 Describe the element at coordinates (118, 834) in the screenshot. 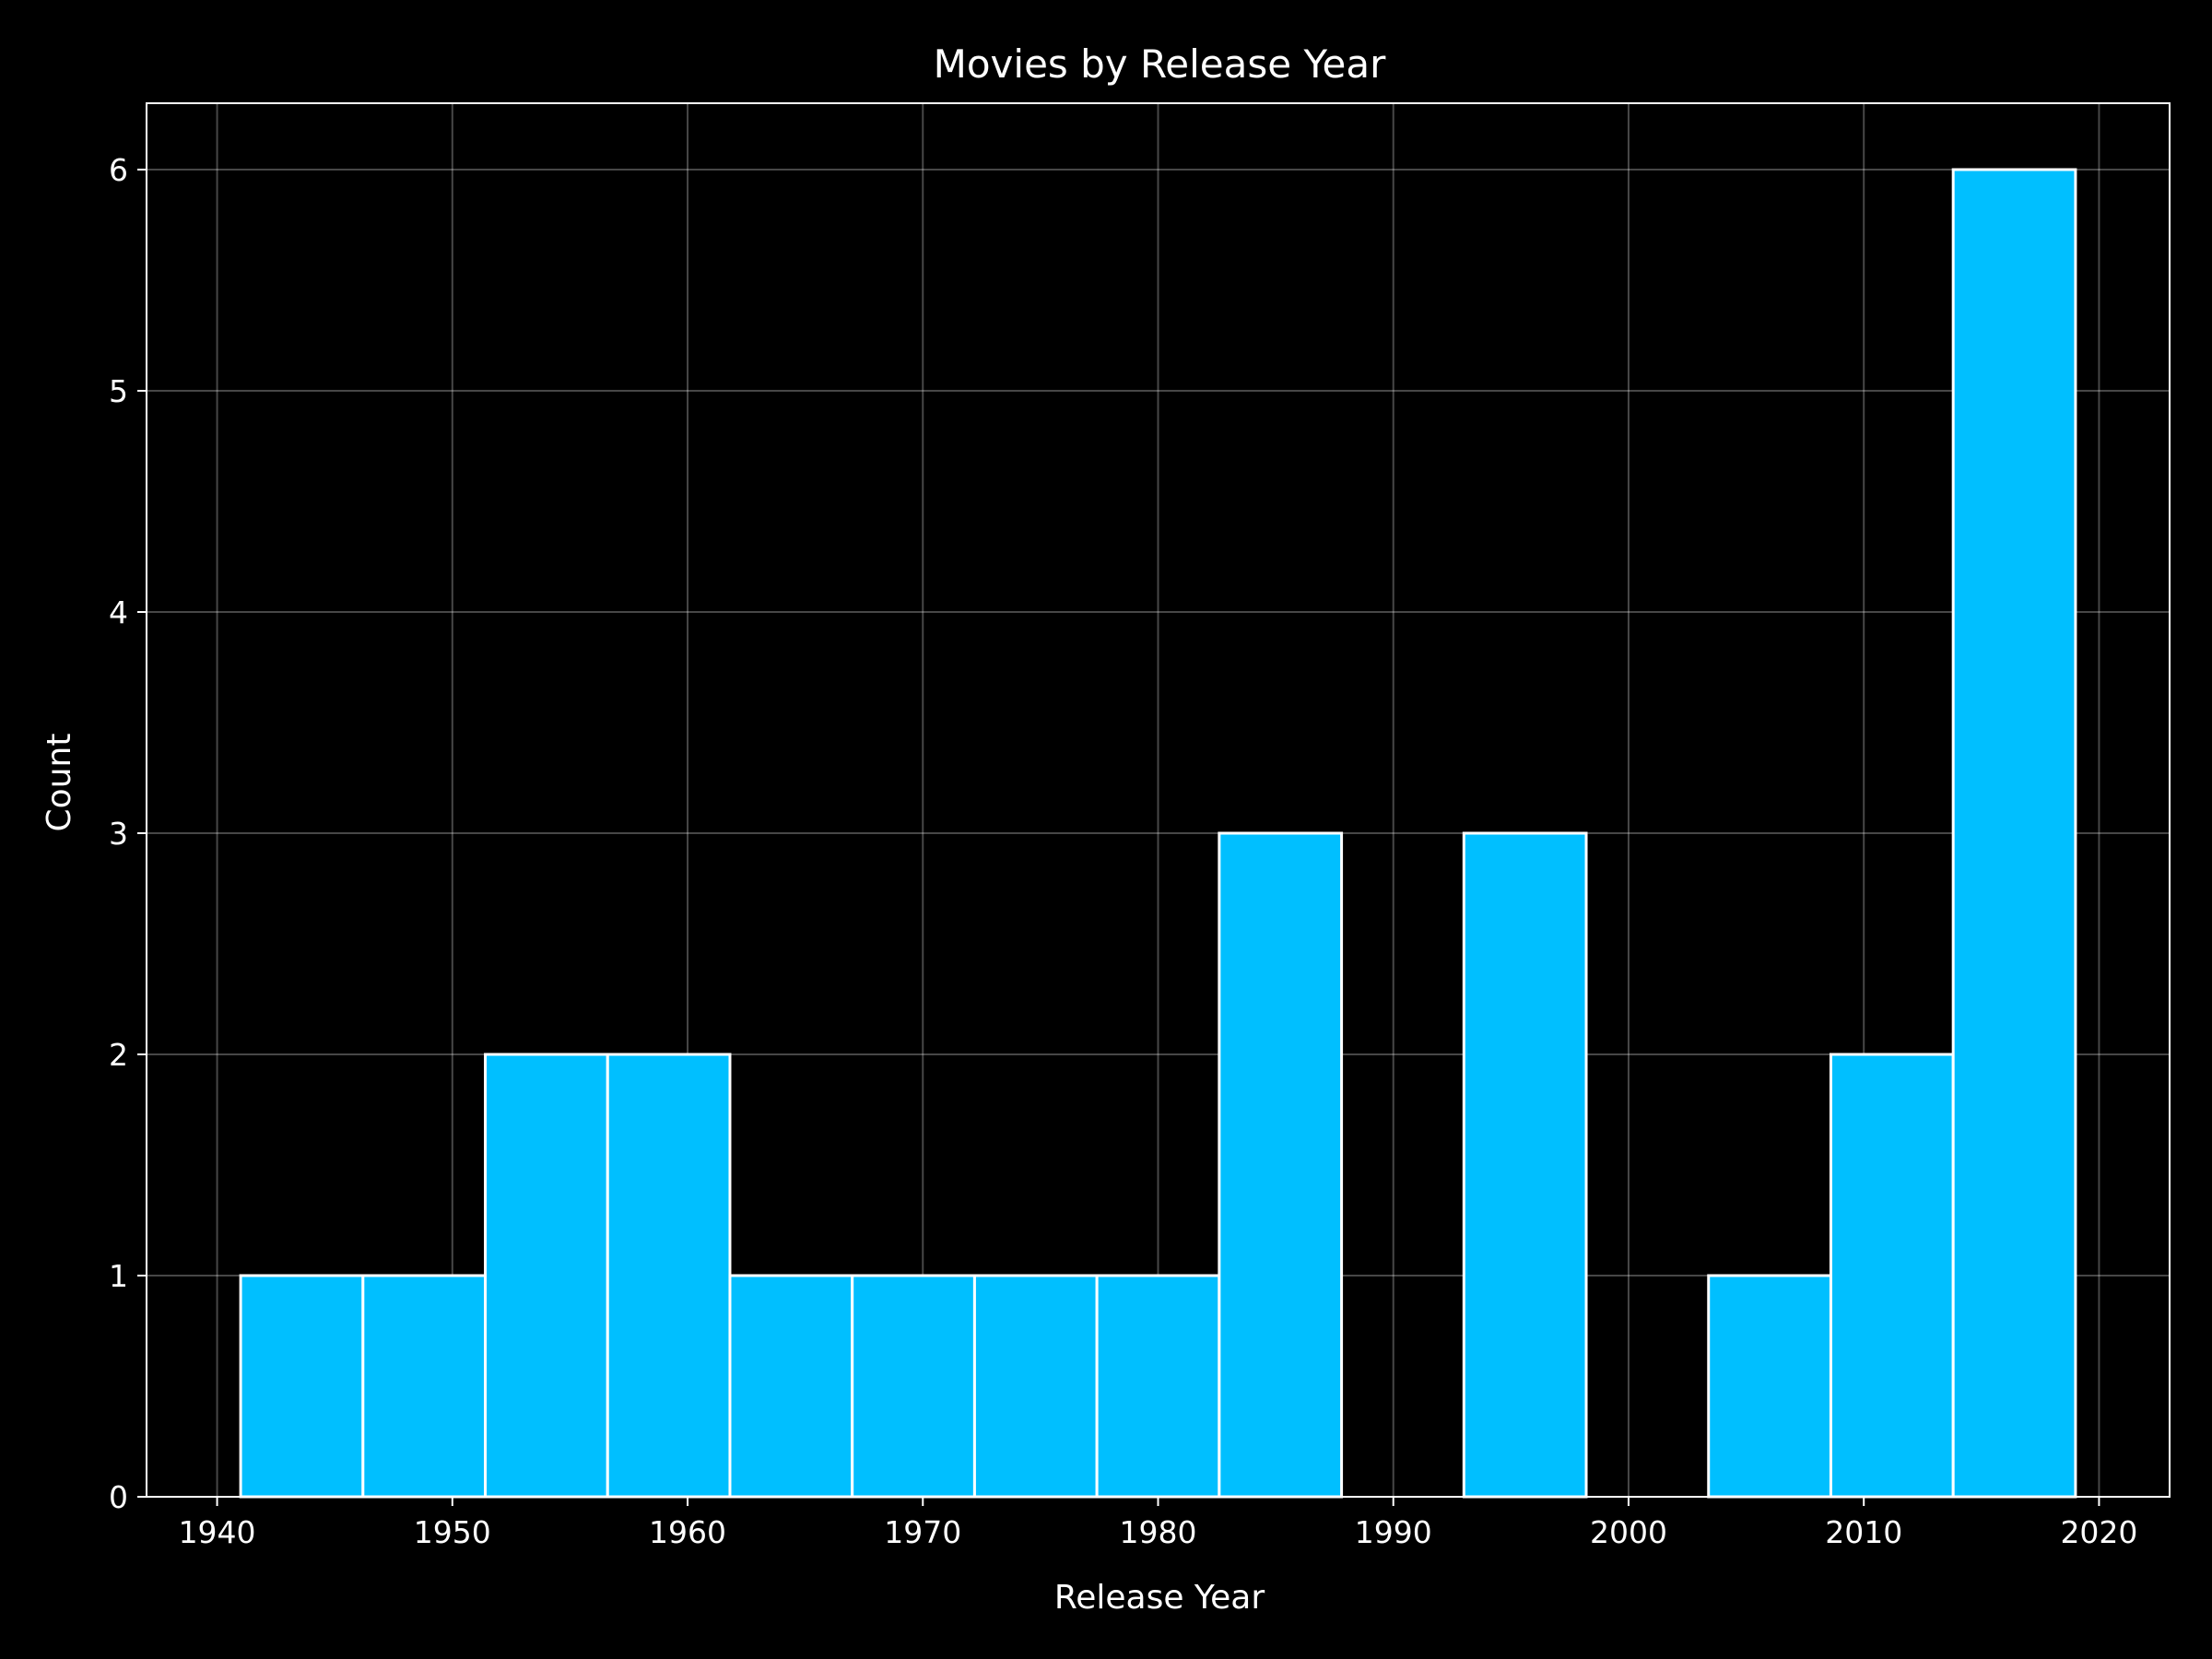

I see `y-tick-label: 3` at that location.